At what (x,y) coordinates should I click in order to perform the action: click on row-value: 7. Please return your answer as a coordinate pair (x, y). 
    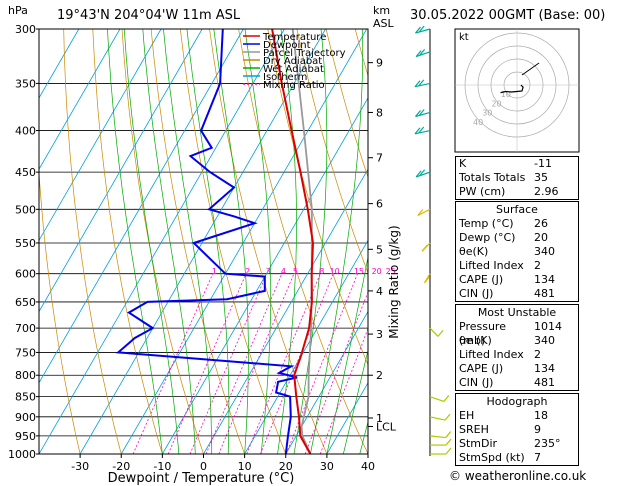
    Looking at the image, I should click on (537, 457).